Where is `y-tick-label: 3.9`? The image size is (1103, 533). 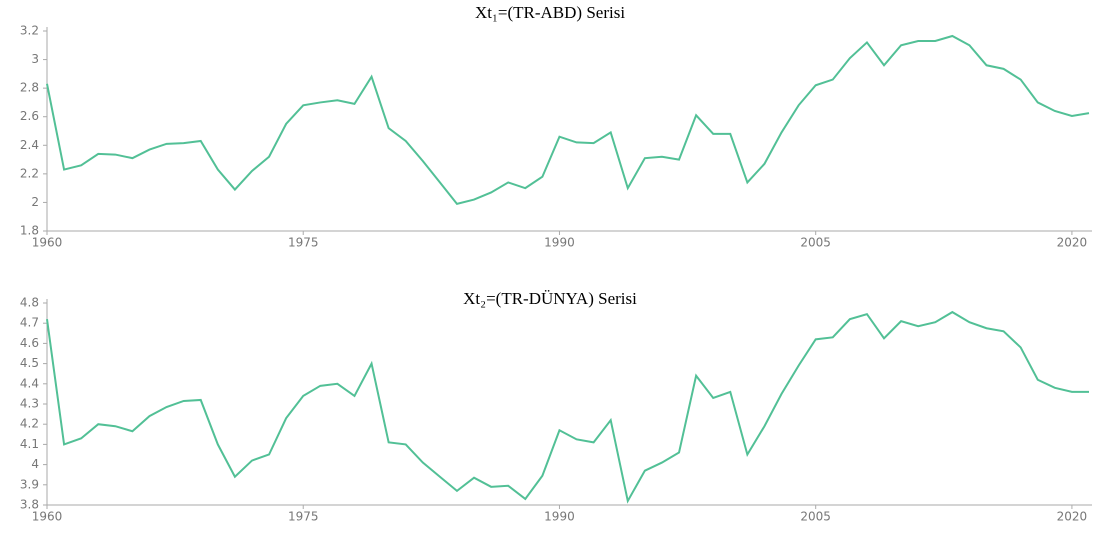
y-tick-label: 3.9 is located at coordinates (29, 484).